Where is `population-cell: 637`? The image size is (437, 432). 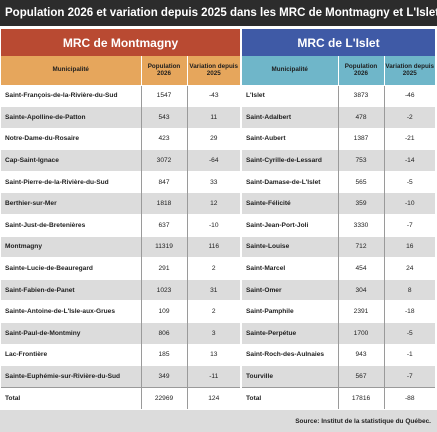
population-cell: 637 is located at coordinates (164, 225).